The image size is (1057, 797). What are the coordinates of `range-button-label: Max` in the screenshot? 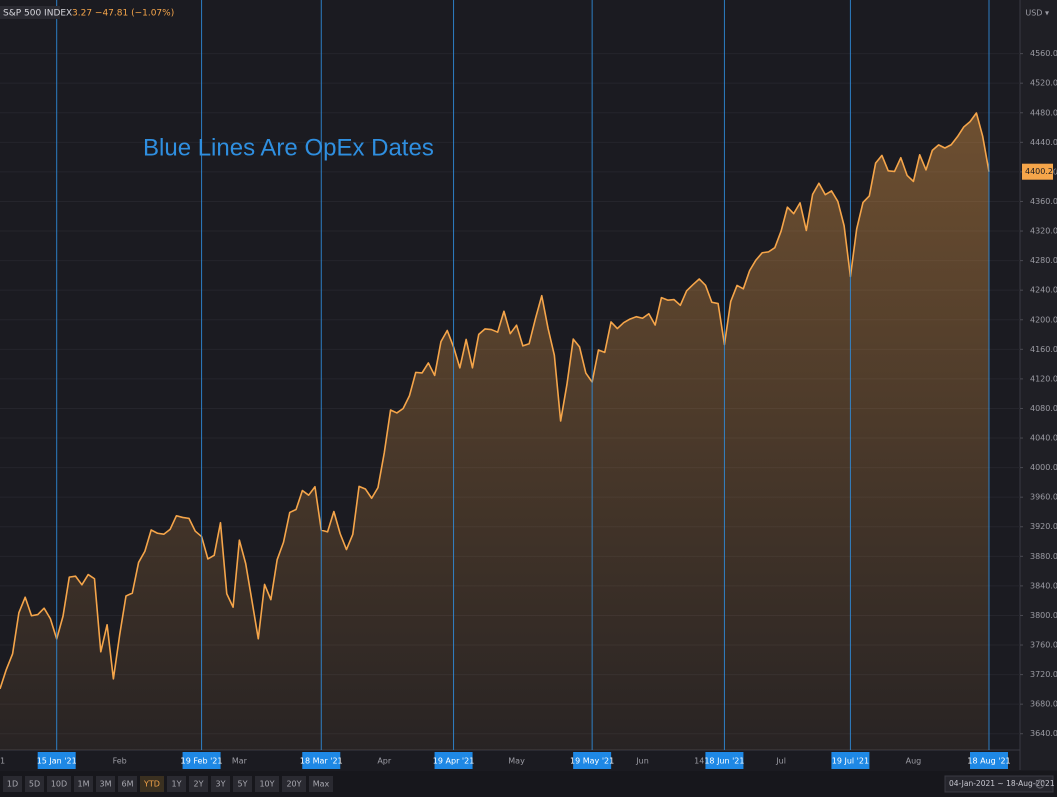 It's located at (321, 784).